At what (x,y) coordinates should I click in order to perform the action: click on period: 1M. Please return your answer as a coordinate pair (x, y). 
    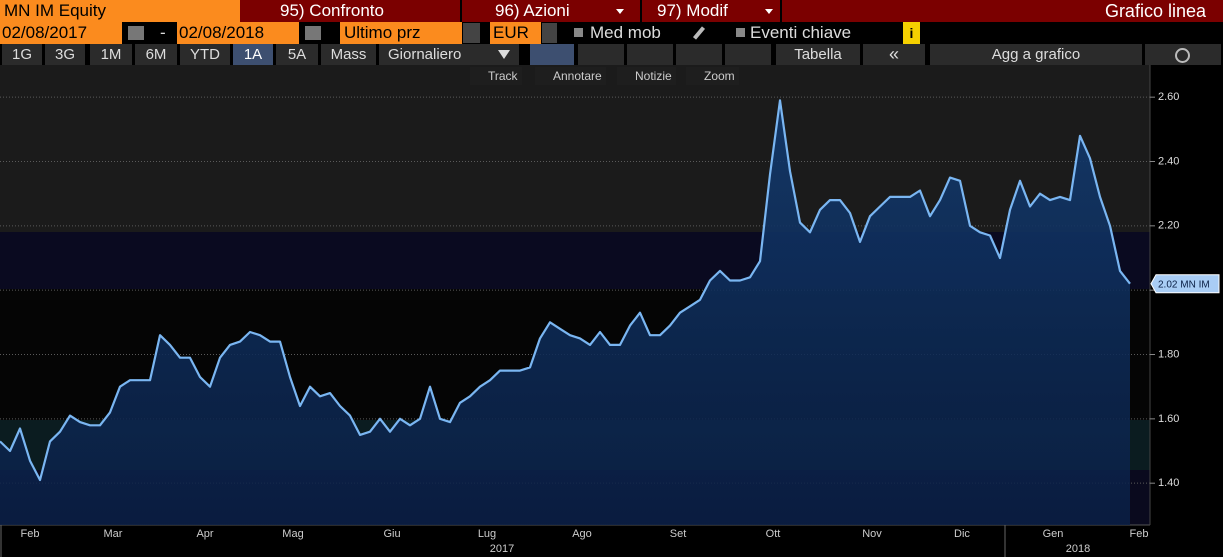
    Looking at the image, I should click on (111, 54).